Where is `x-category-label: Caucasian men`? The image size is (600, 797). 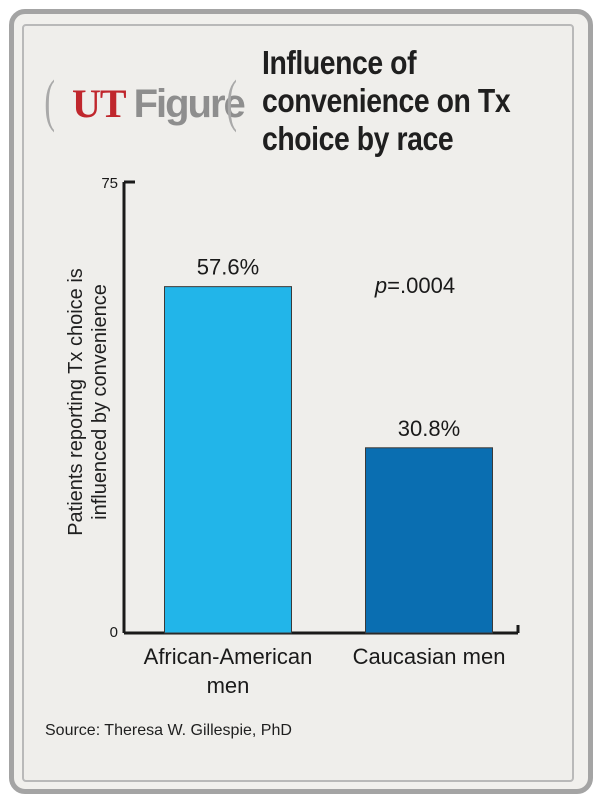
x-category-label: Caucasian men is located at coordinates (429, 656).